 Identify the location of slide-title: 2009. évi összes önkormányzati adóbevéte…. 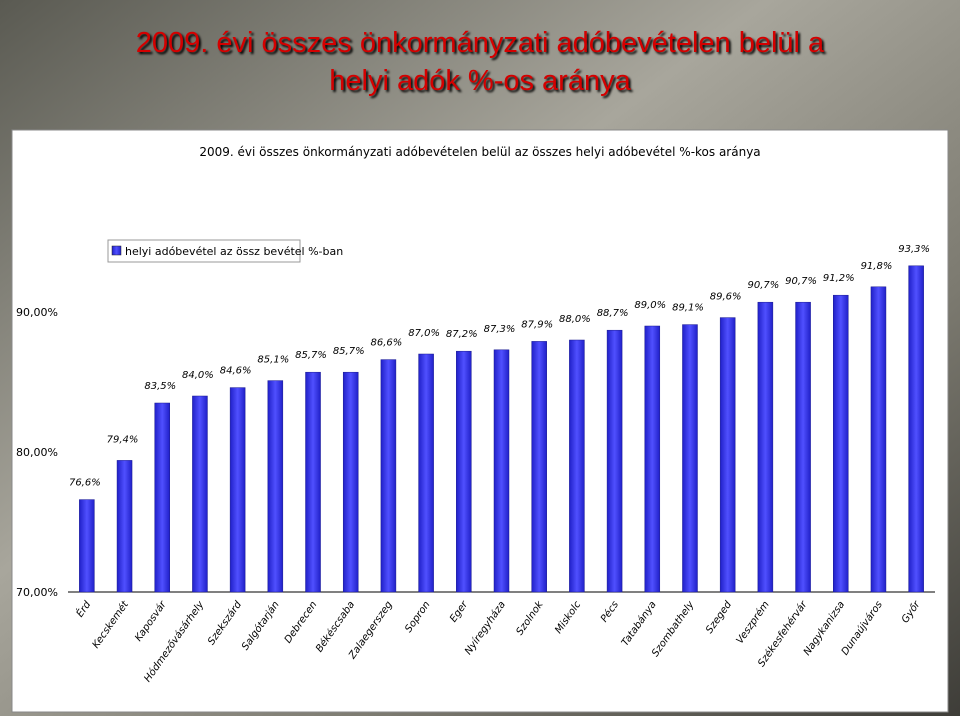
(480, 62).